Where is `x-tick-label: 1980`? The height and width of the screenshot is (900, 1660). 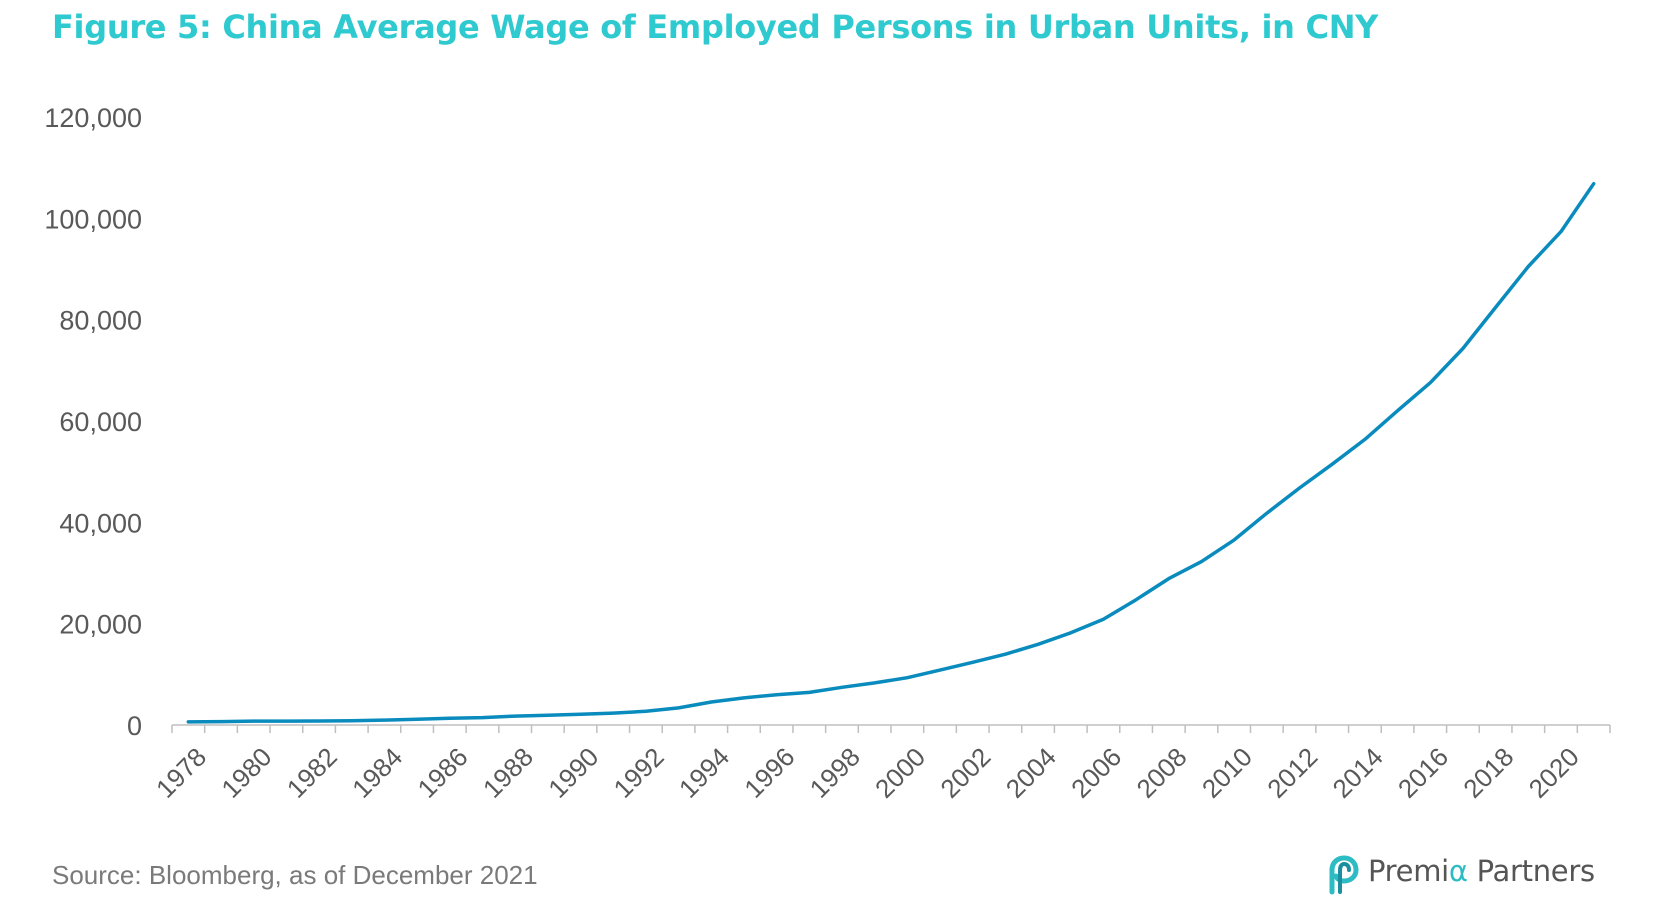 x-tick-label: 1980 is located at coordinates (246, 773).